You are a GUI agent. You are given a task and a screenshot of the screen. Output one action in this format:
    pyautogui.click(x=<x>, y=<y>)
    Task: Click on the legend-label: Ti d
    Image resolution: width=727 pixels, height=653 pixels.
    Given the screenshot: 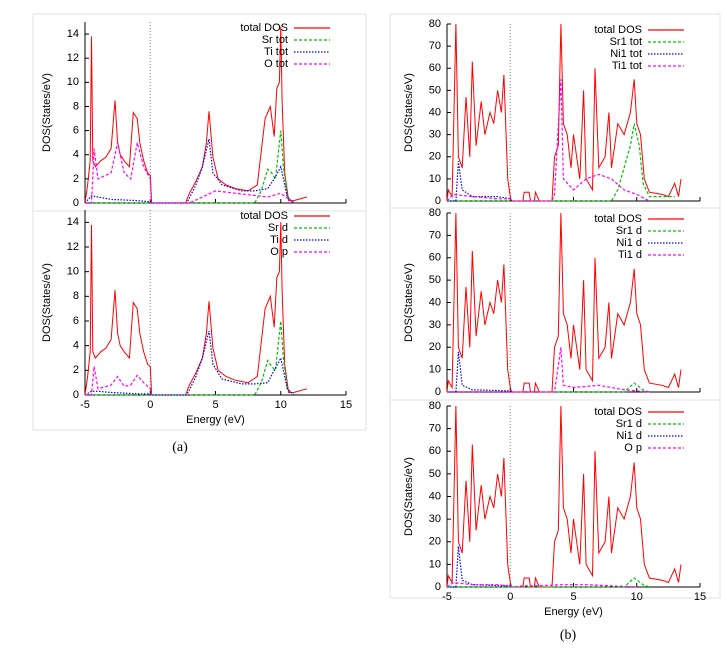 What is the action you would take?
    pyautogui.click(x=279, y=240)
    